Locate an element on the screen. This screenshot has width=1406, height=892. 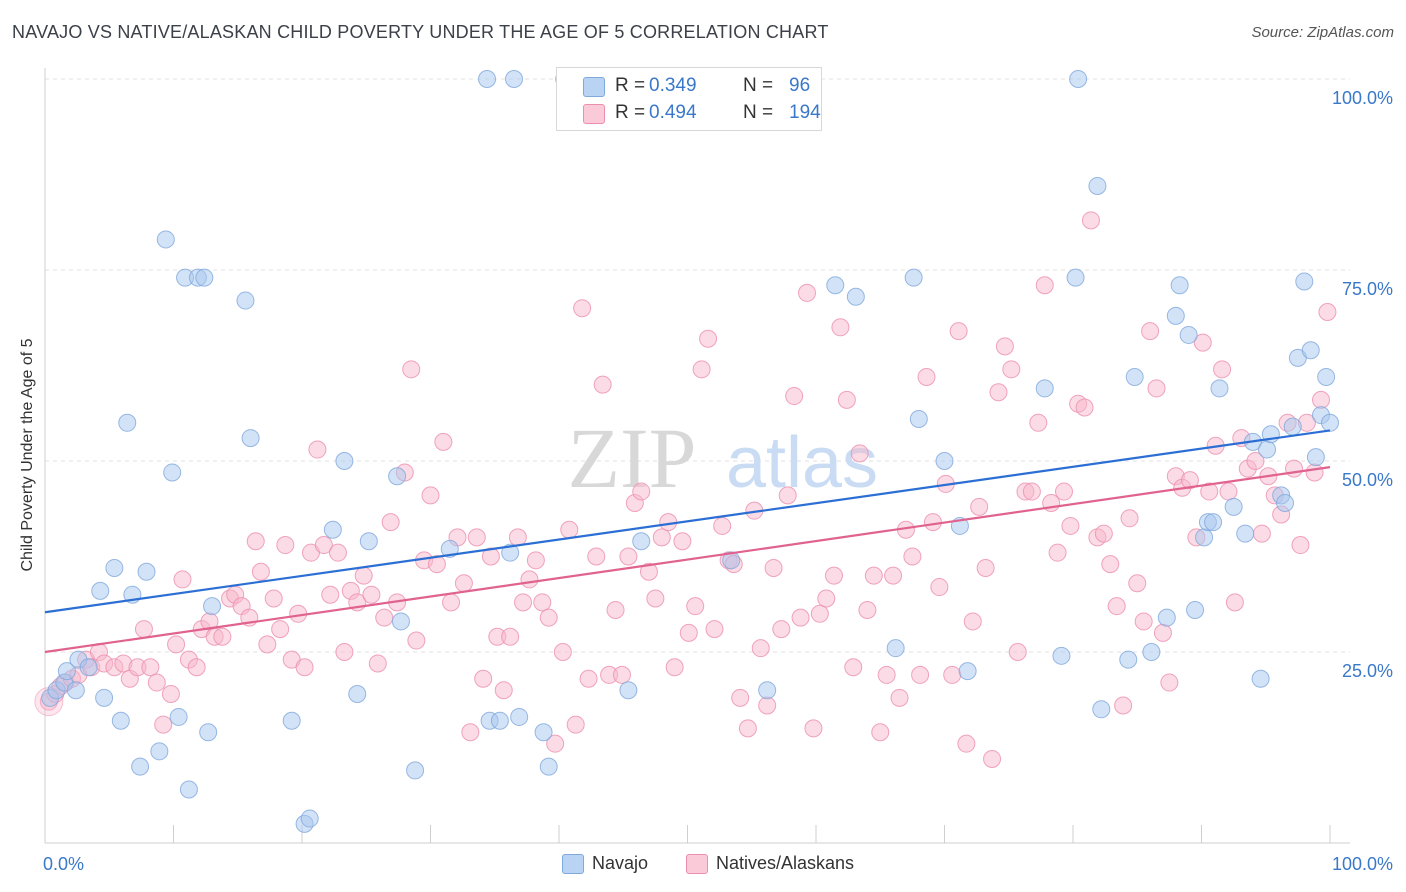
legend-label-navajo: Navajo is located at coordinates (620, 863).